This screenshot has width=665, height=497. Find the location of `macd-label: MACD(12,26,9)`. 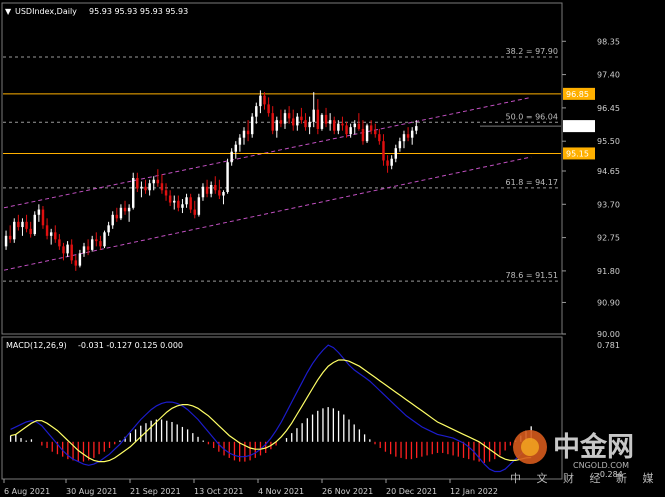

macd-label: MACD(12,26,9) is located at coordinates (36, 345).